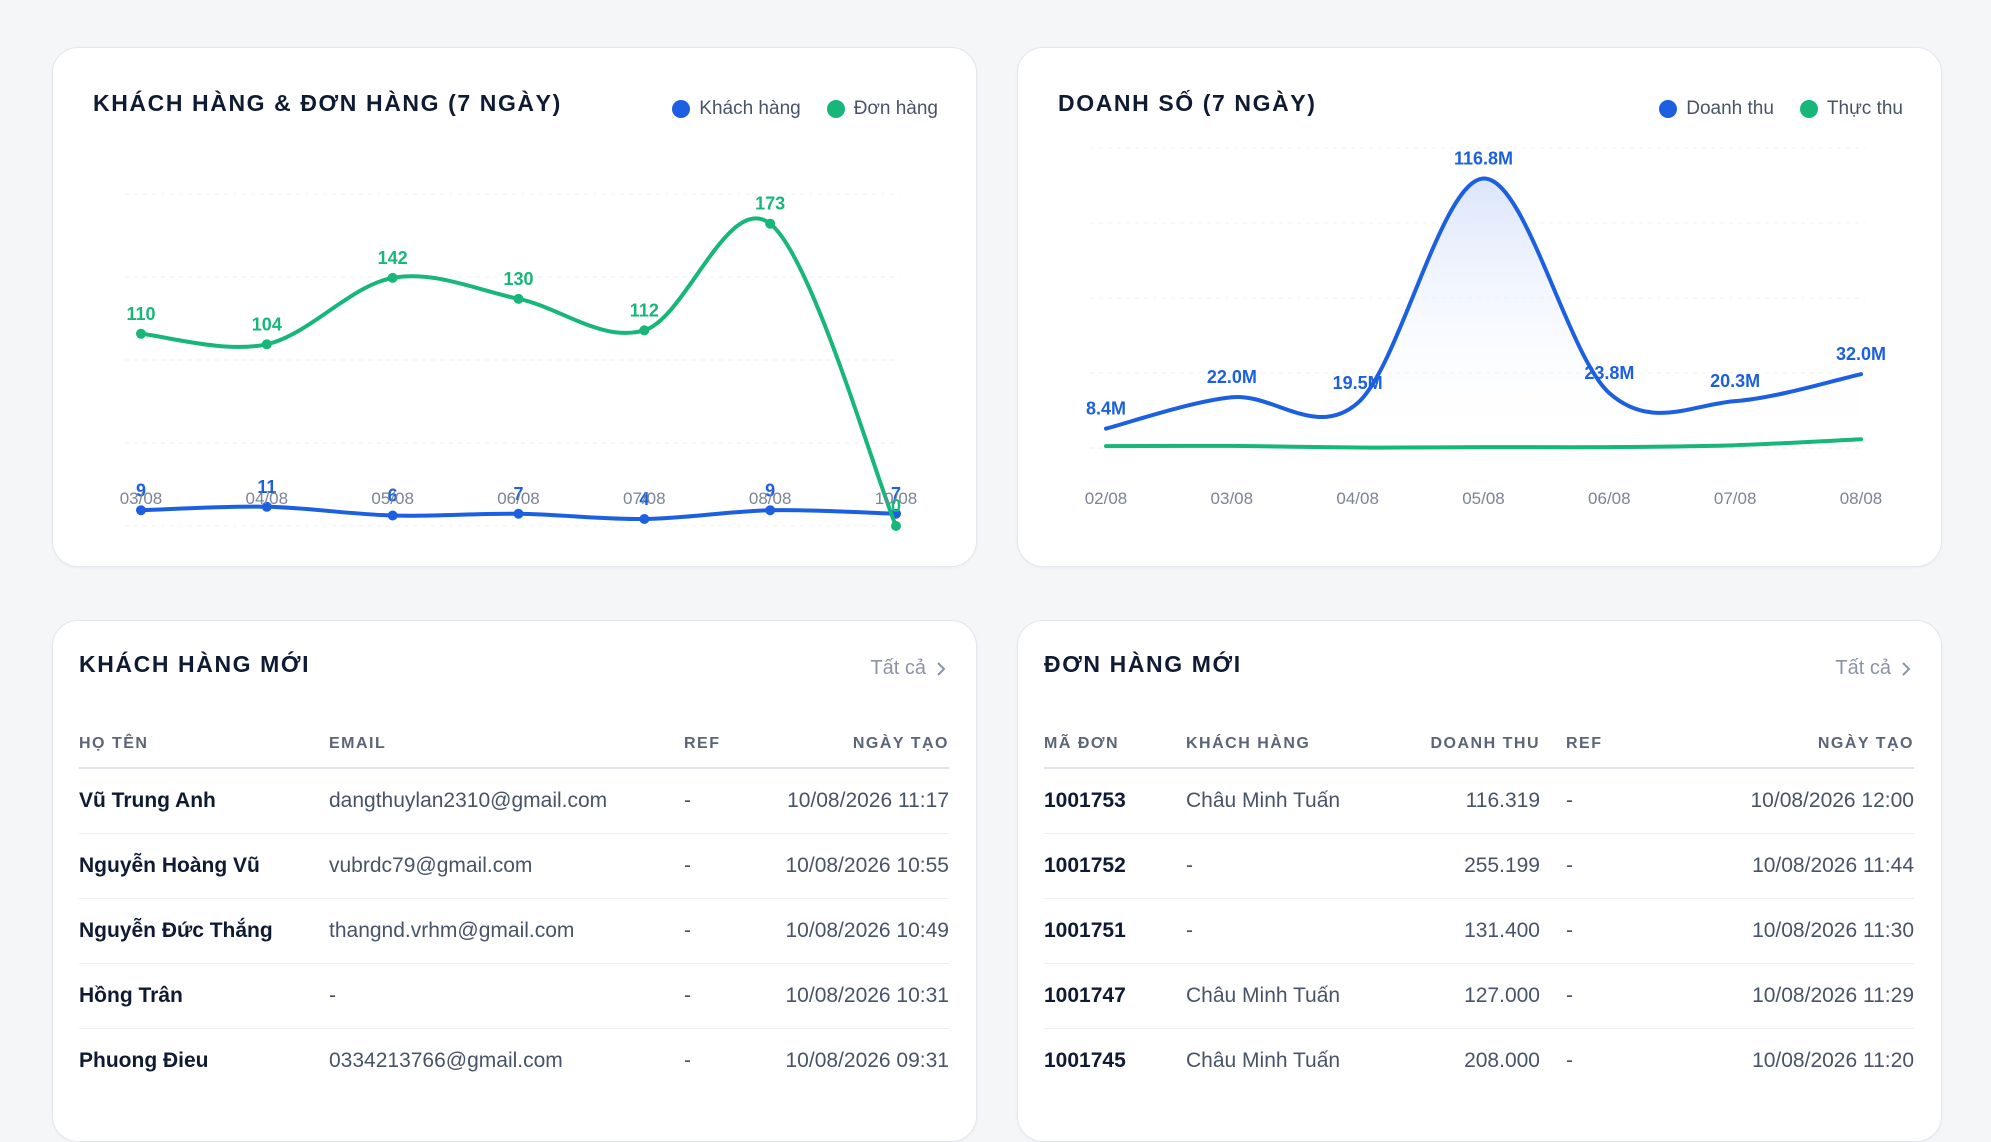 The image size is (1991, 1142). What do you see at coordinates (144, 1060) in the screenshot?
I see `customer-name: Phuong Đieu` at bounding box center [144, 1060].